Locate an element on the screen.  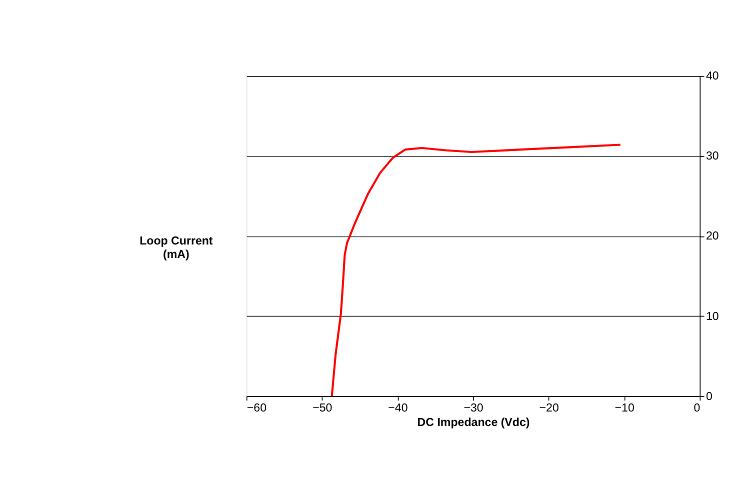
x-tick-label: 0 is located at coordinates (697, 408).